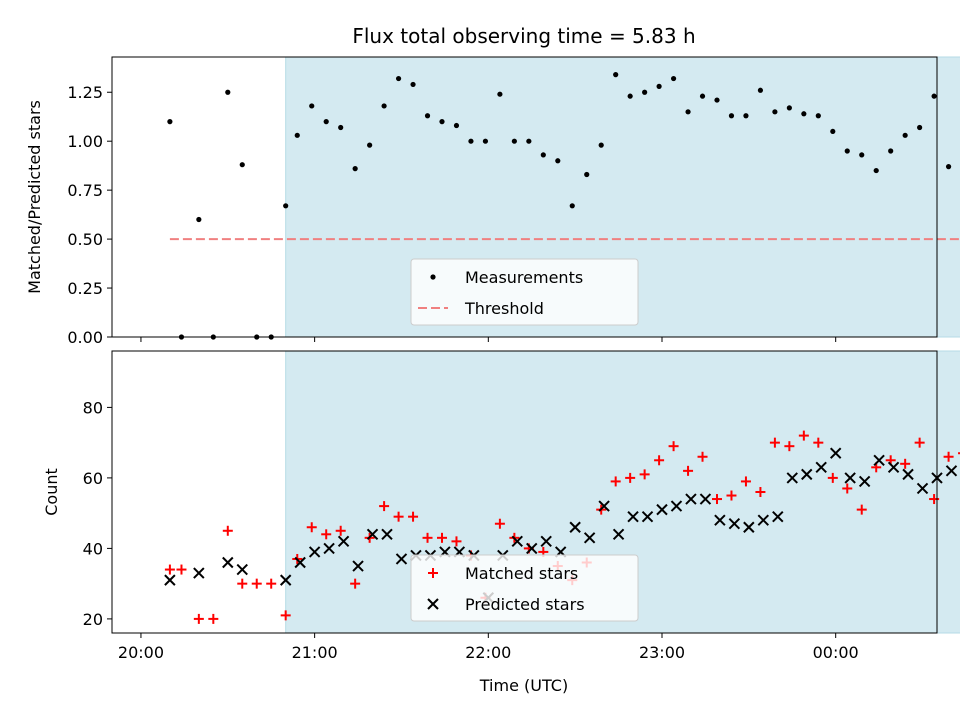 The width and height of the screenshot is (960, 720). I want to click on legend-entry: Matched stars, so click(521, 573).